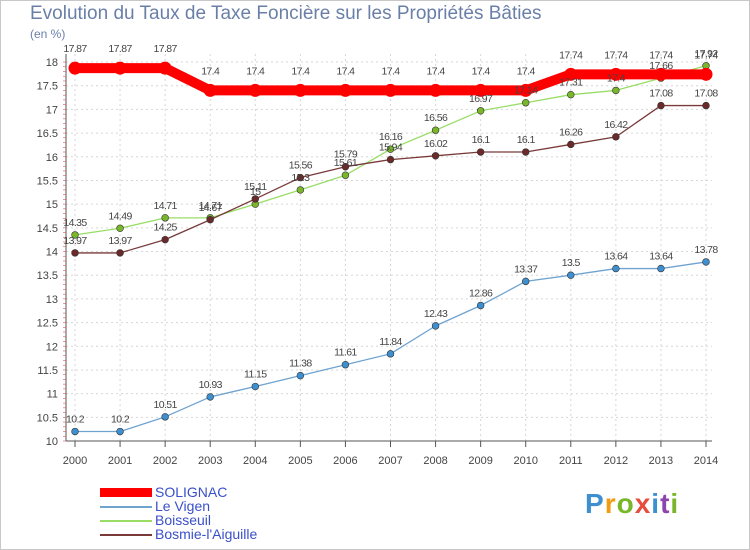 The width and height of the screenshot is (750, 550). Describe the element at coordinates (346, 155) in the screenshot. I see `data-label: 15.79` at that location.